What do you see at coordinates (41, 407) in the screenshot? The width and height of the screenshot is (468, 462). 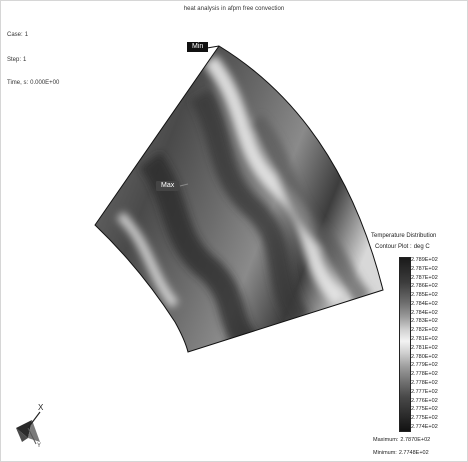 I see `triad-x-label: X` at bounding box center [41, 407].